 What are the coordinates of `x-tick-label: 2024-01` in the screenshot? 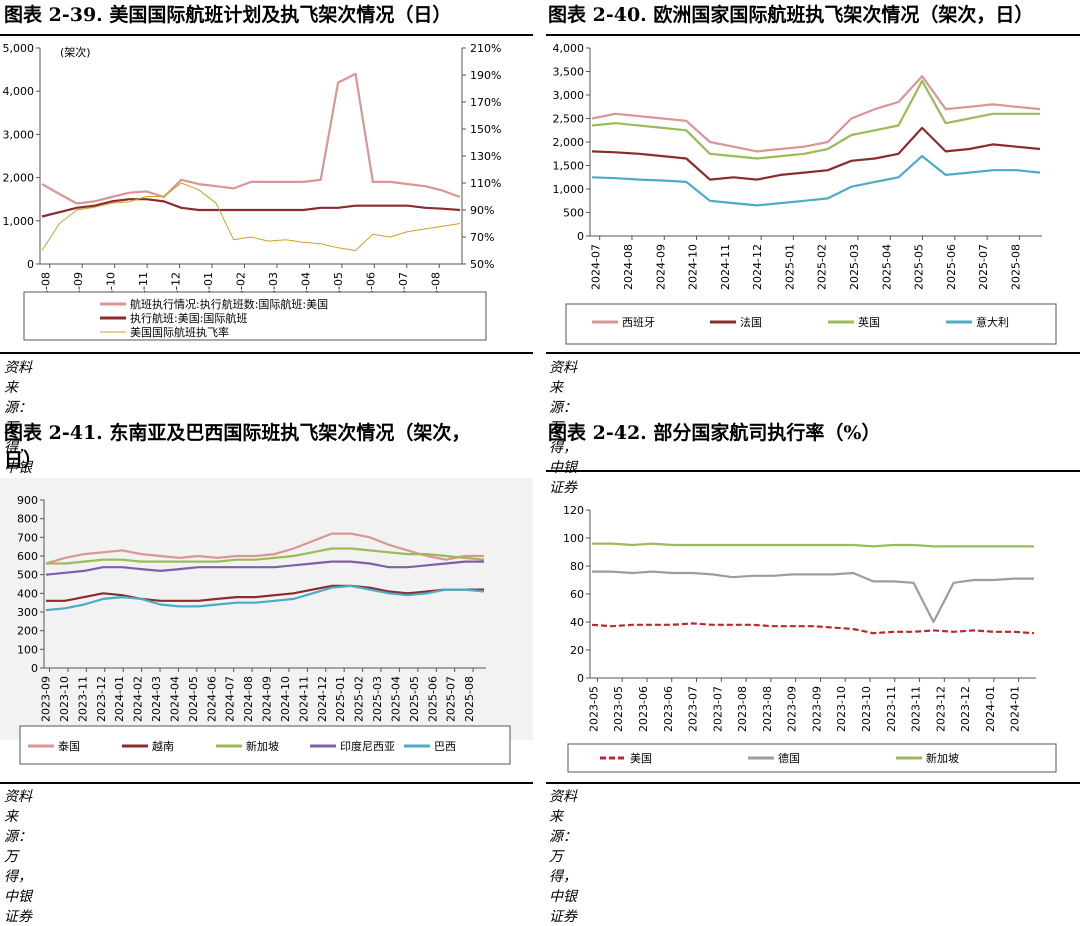 It's located at (1015, 709).